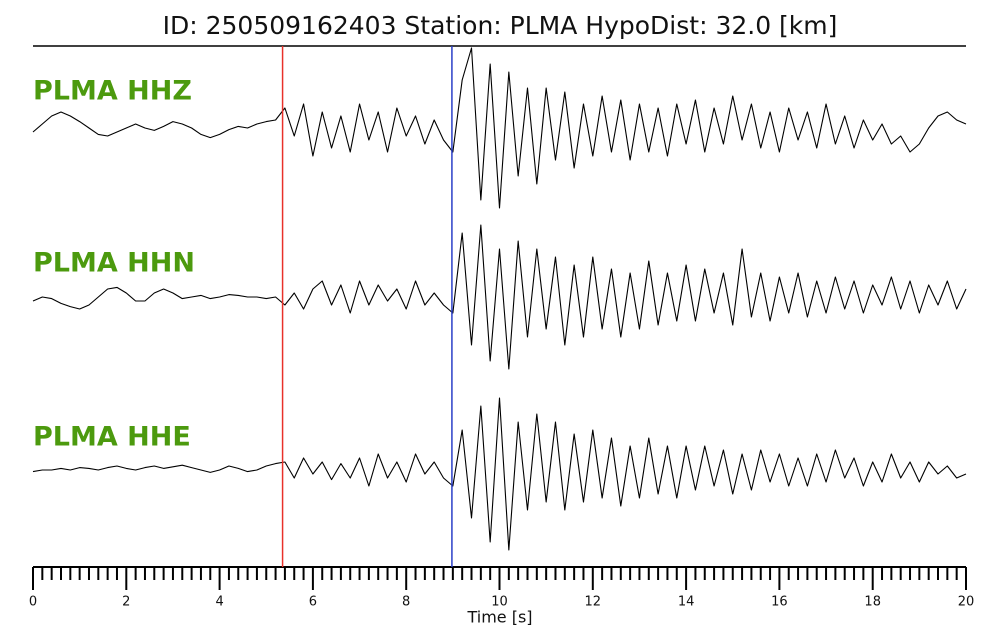 This screenshot has width=1000, height=644. What do you see at coordinates (966, 602) in the screenshot?
I see `x-tick-label: 20` at bounding box center [966, 602].